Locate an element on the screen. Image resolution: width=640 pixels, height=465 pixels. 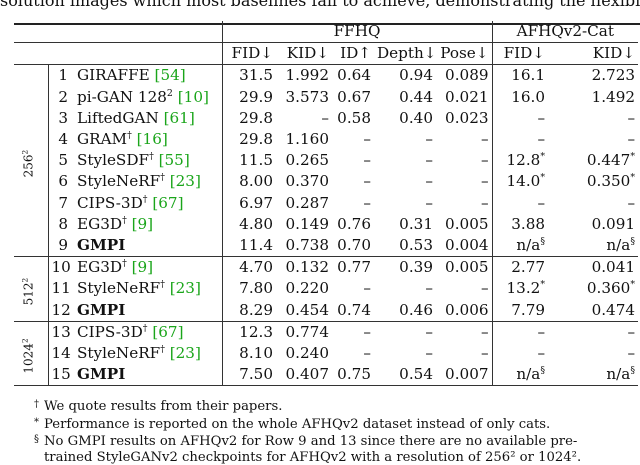
metric-value: 0.94 is located at coordinates (405, 76).